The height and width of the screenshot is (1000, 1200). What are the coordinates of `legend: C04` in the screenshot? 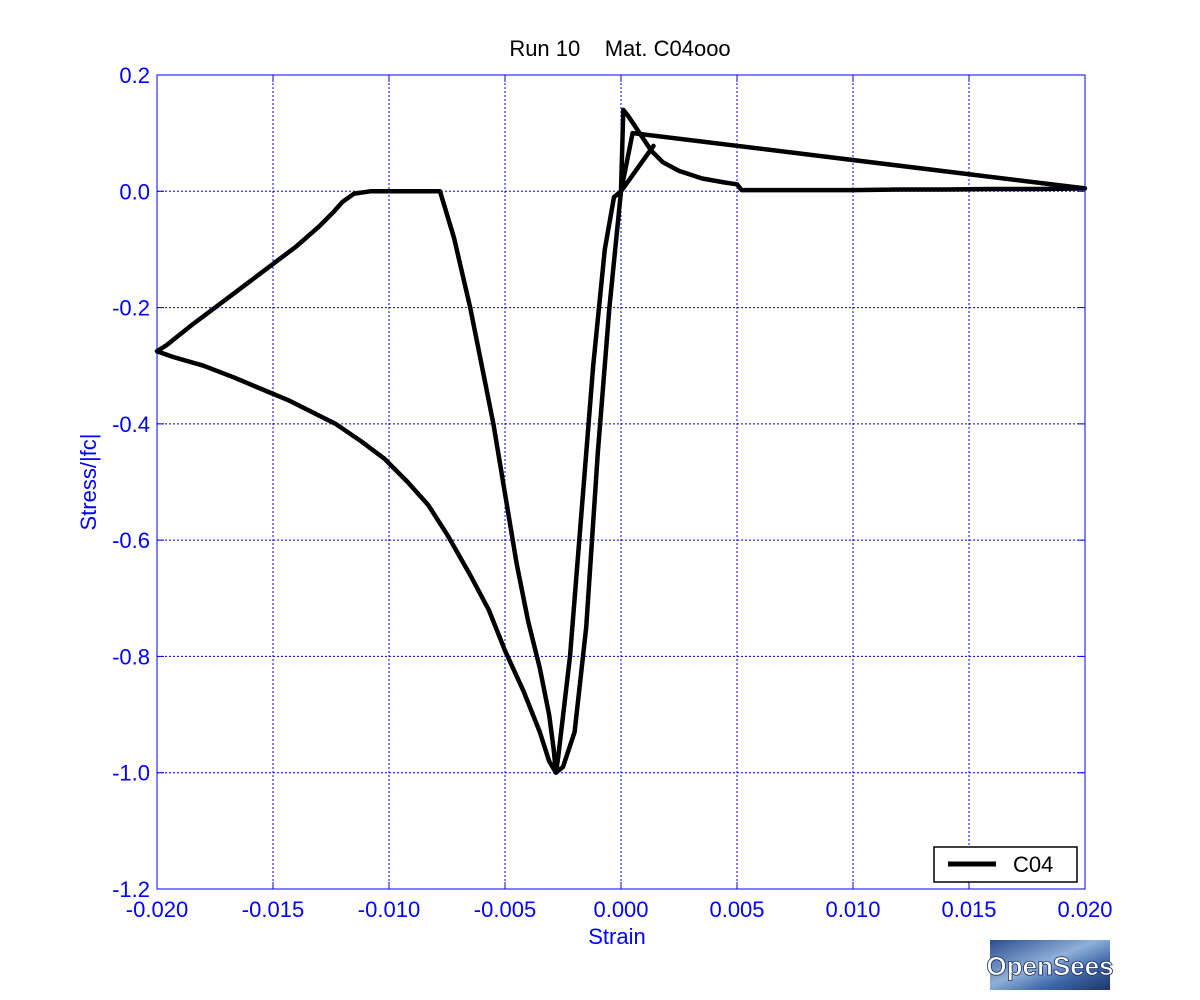 It's located at (1005, 864).